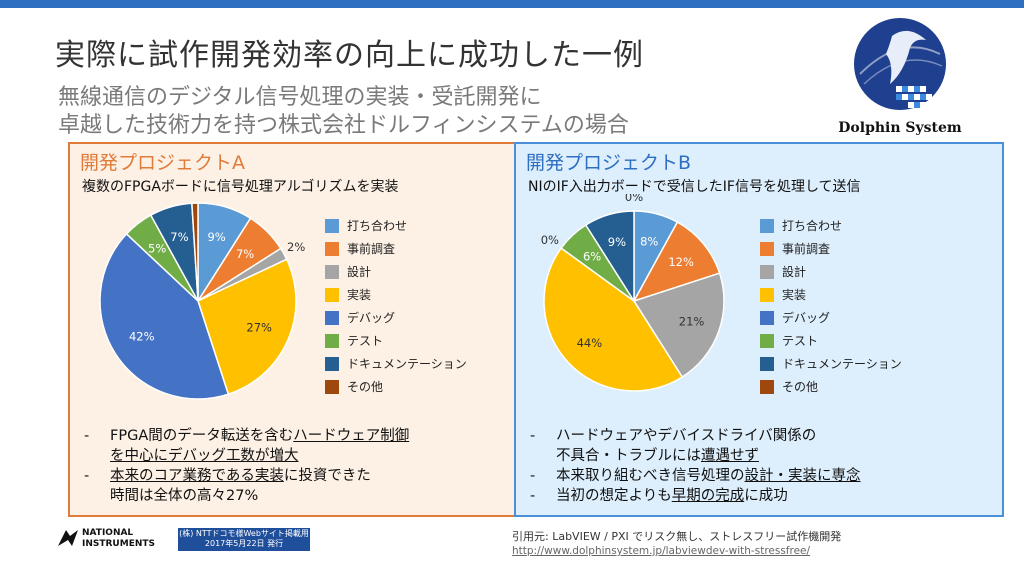  I want to click on bullet-text: に投資できた, so click(327, 476).